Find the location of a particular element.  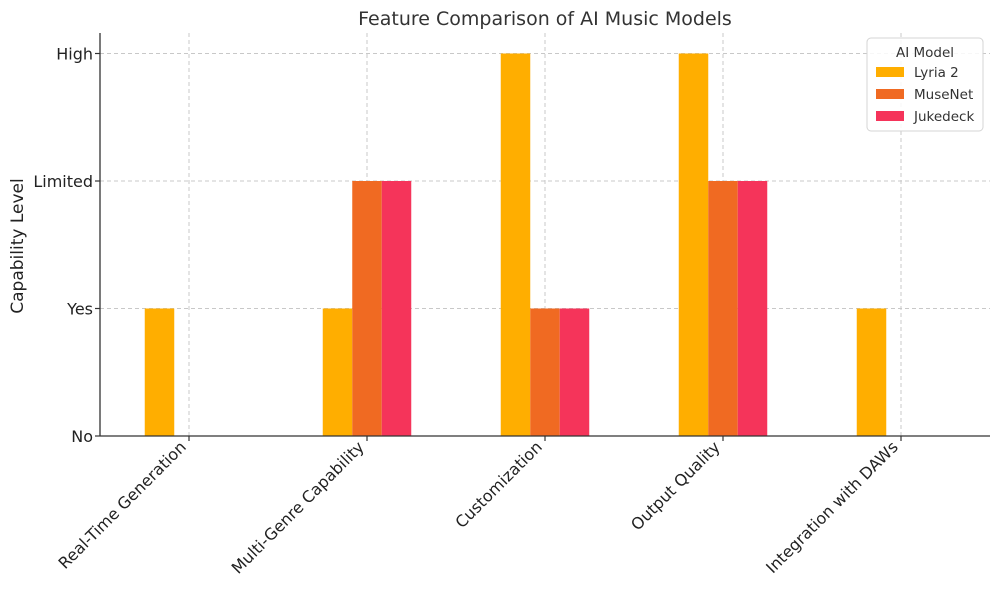

y-tick-label: No is located at coordinates (82, 436).